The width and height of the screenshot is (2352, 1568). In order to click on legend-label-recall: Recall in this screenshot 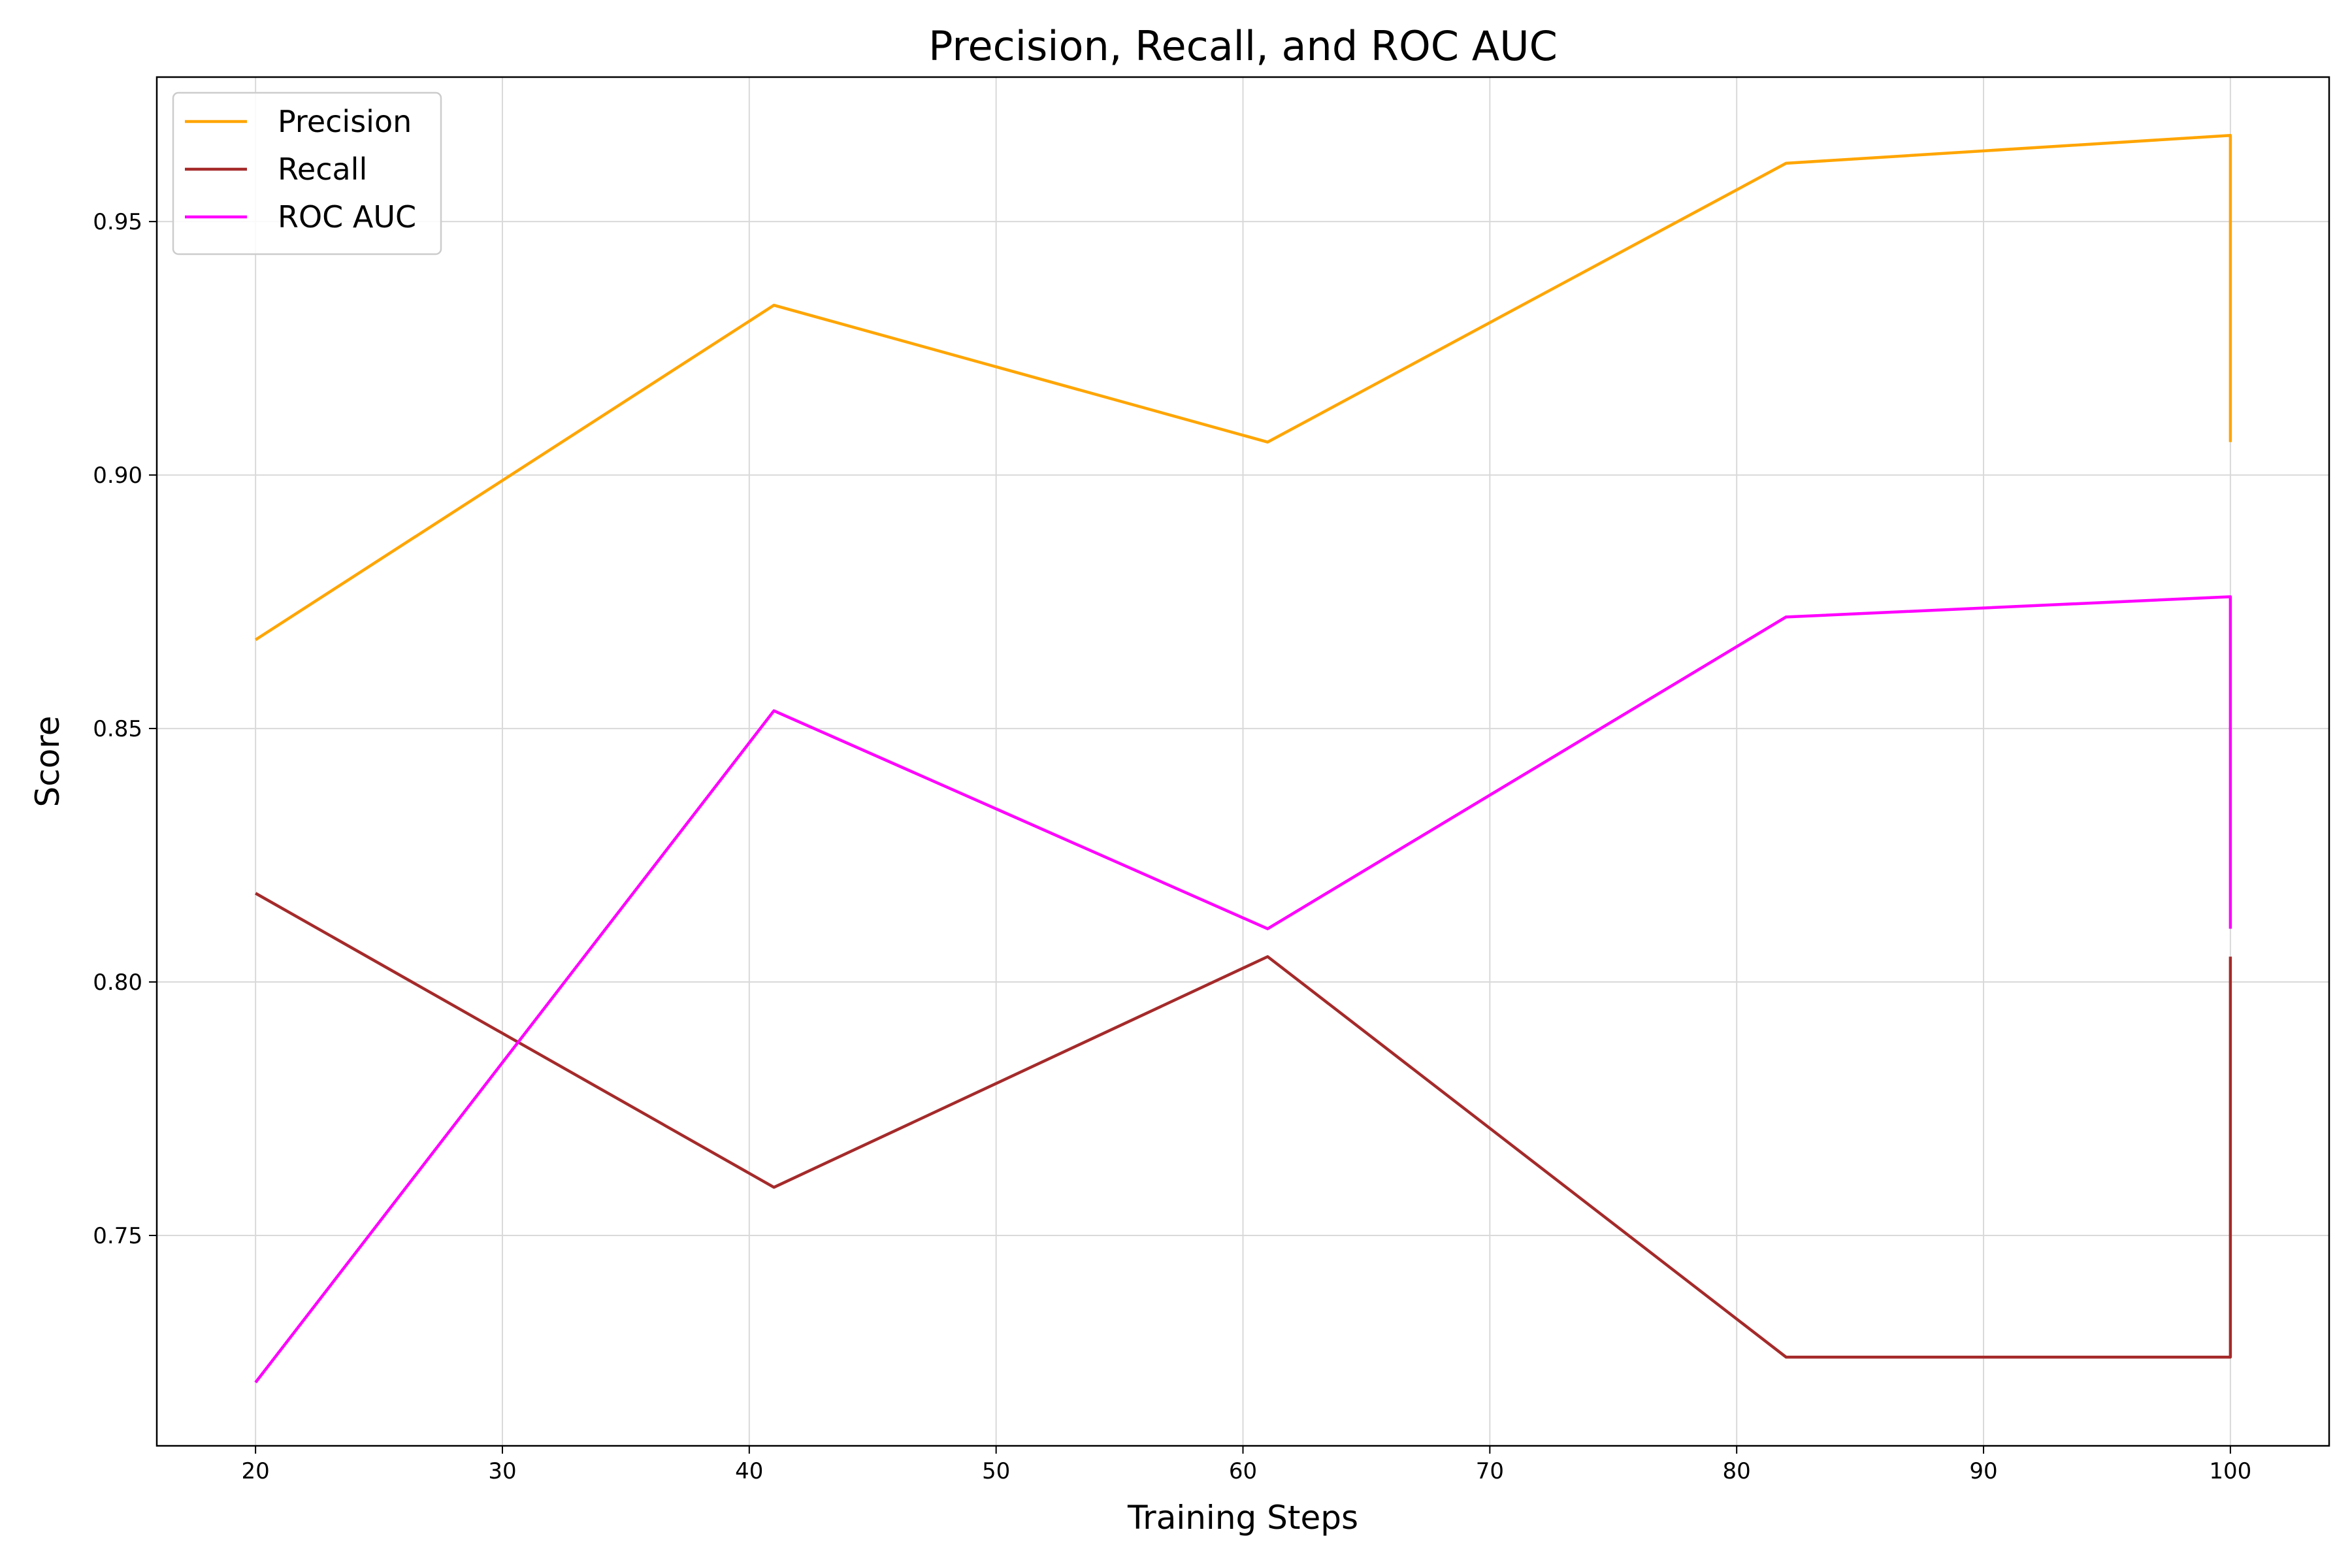, I will do `click(322, 169)`.